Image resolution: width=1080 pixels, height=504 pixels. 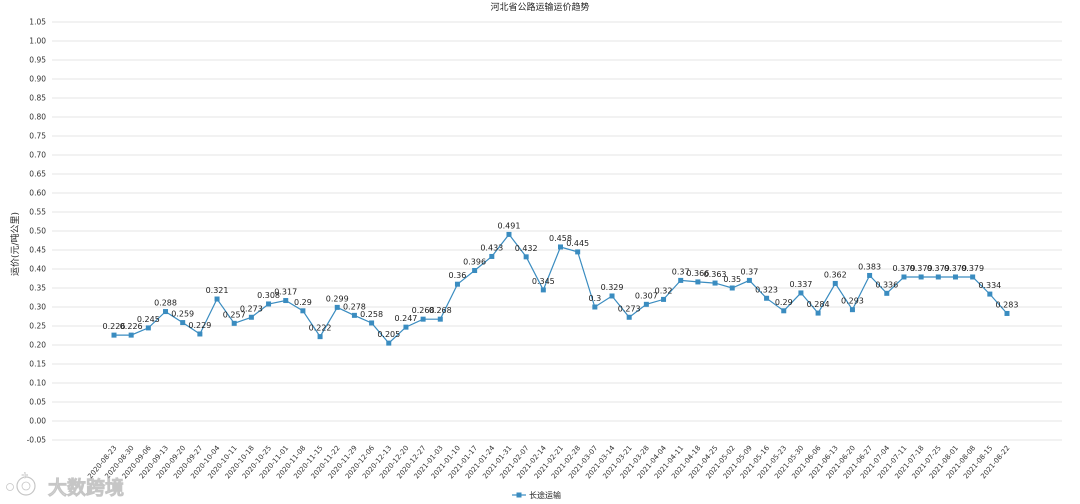 What do you see at coordinates (37, 174) in the screenshot?
I see `y-tick-label: 0.65` at bounding box center [37, 174].